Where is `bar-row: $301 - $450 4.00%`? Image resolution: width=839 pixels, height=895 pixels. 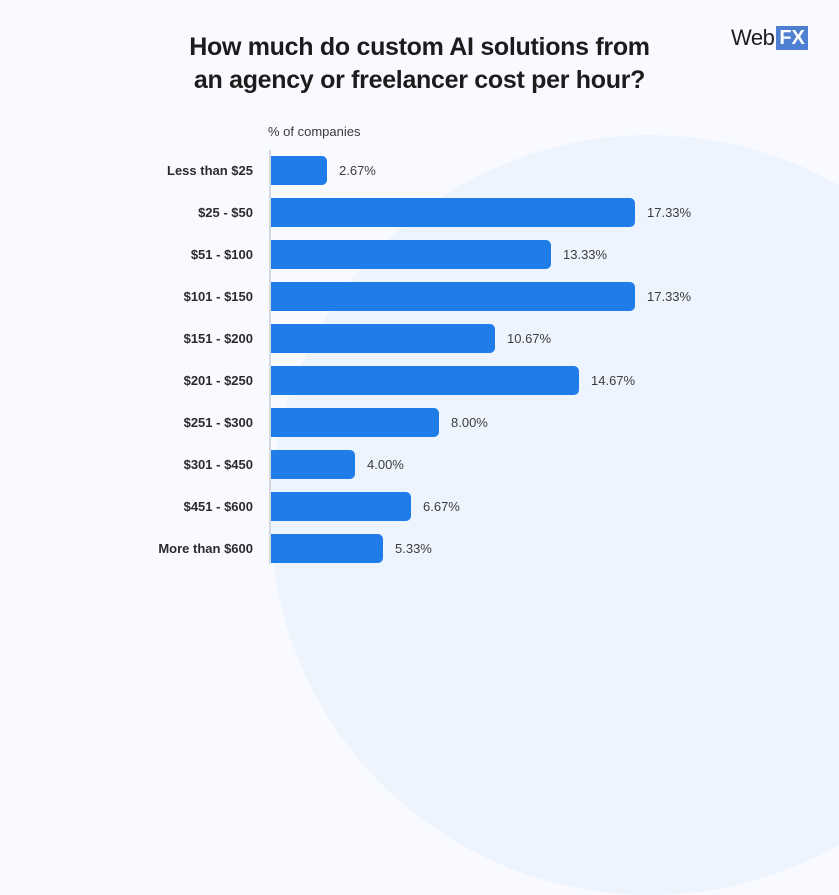
bar-row: $301 - $450 4.00% is located at coordinates (419, 464).